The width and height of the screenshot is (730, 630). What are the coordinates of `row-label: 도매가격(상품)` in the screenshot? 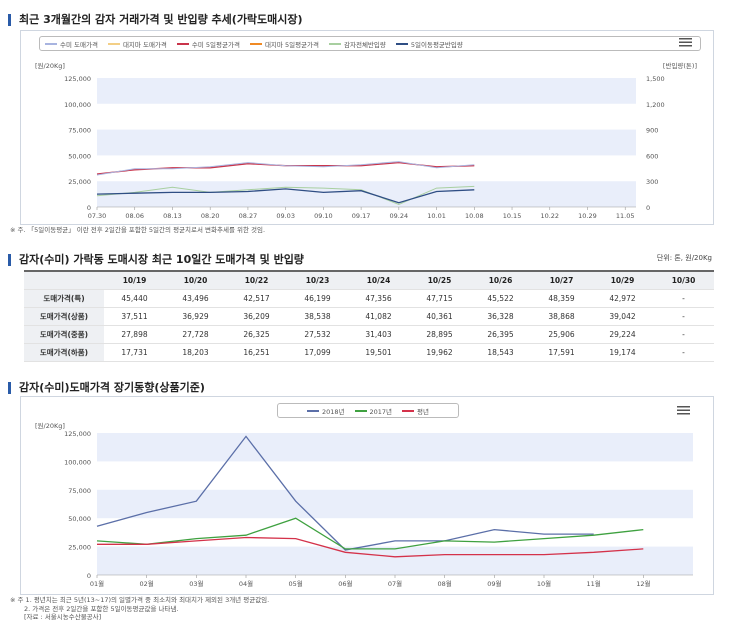 It's located at (64, 316).